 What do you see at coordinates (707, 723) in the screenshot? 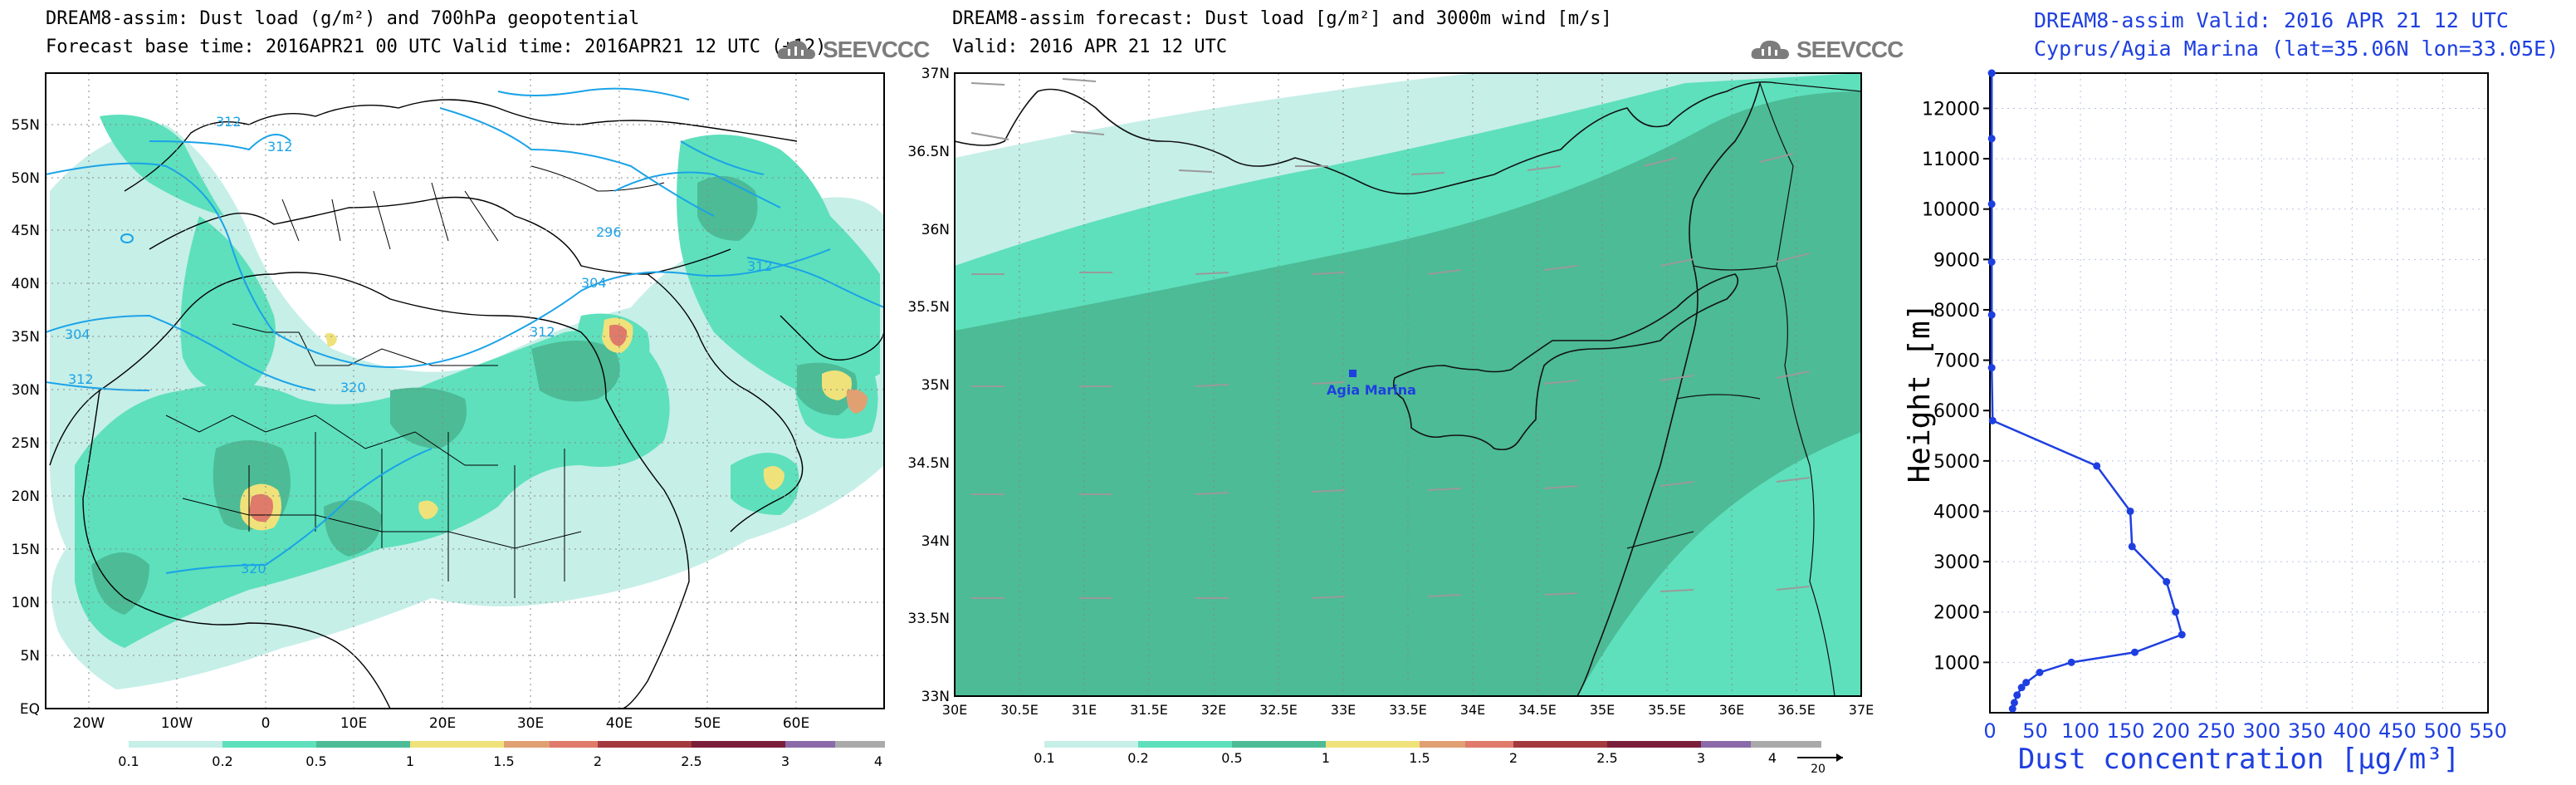
I see `lon-label: 50E` at bounding box center [707, 723].